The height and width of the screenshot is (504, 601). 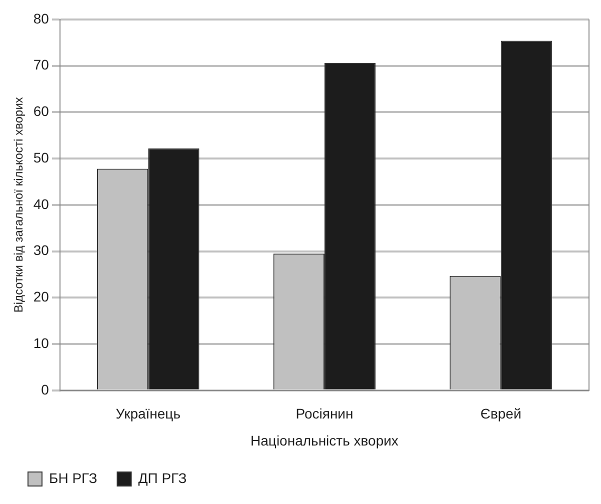 I want to click on x-axis-title: Національність хворих, so click(x=324, y=440).